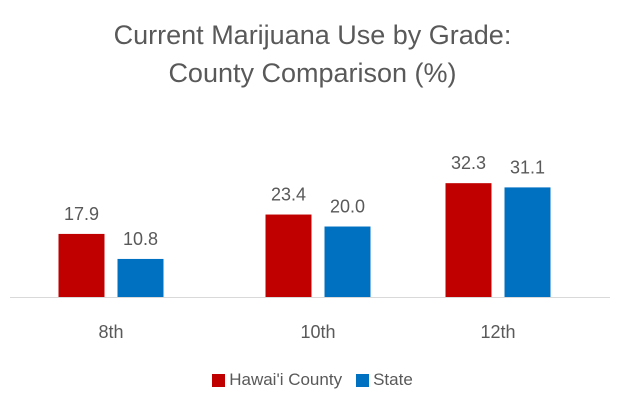 This screenshot has height=393, width=625. I want to click on legend-item-state: State, so click(384, 380).